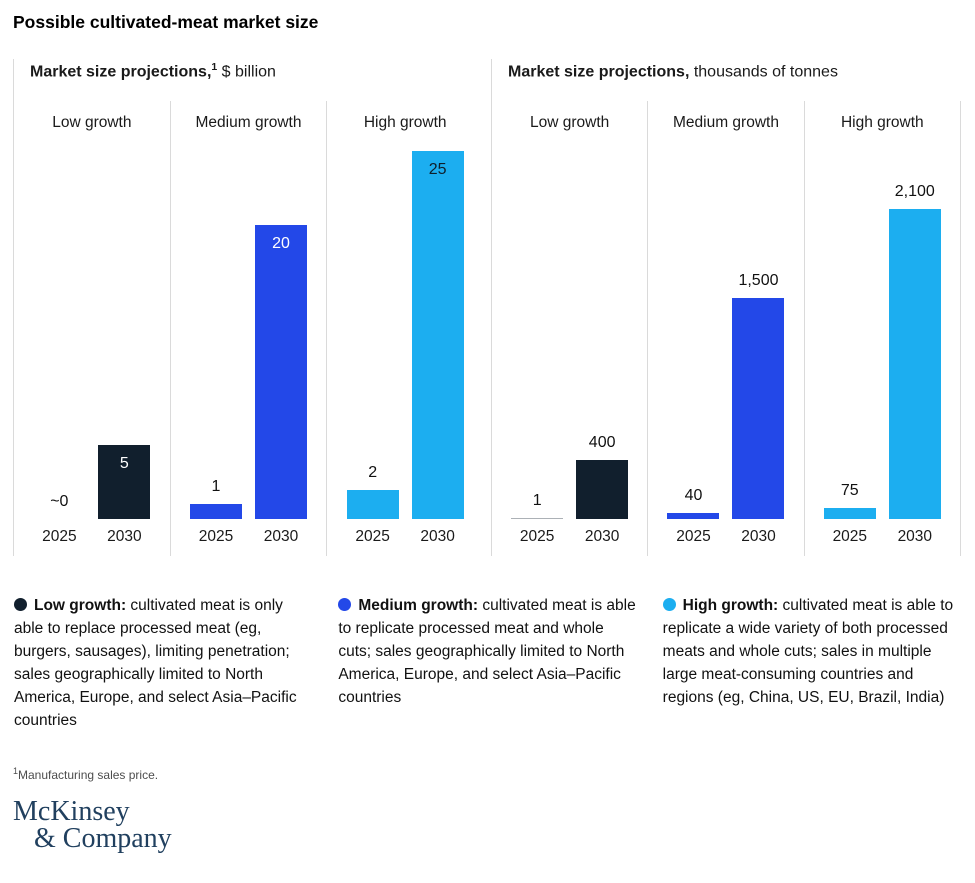  What do you see at coordinates (437, 170) in the screenshot?
I see `bar-value-label: 25` at bounding box center [437, 170].